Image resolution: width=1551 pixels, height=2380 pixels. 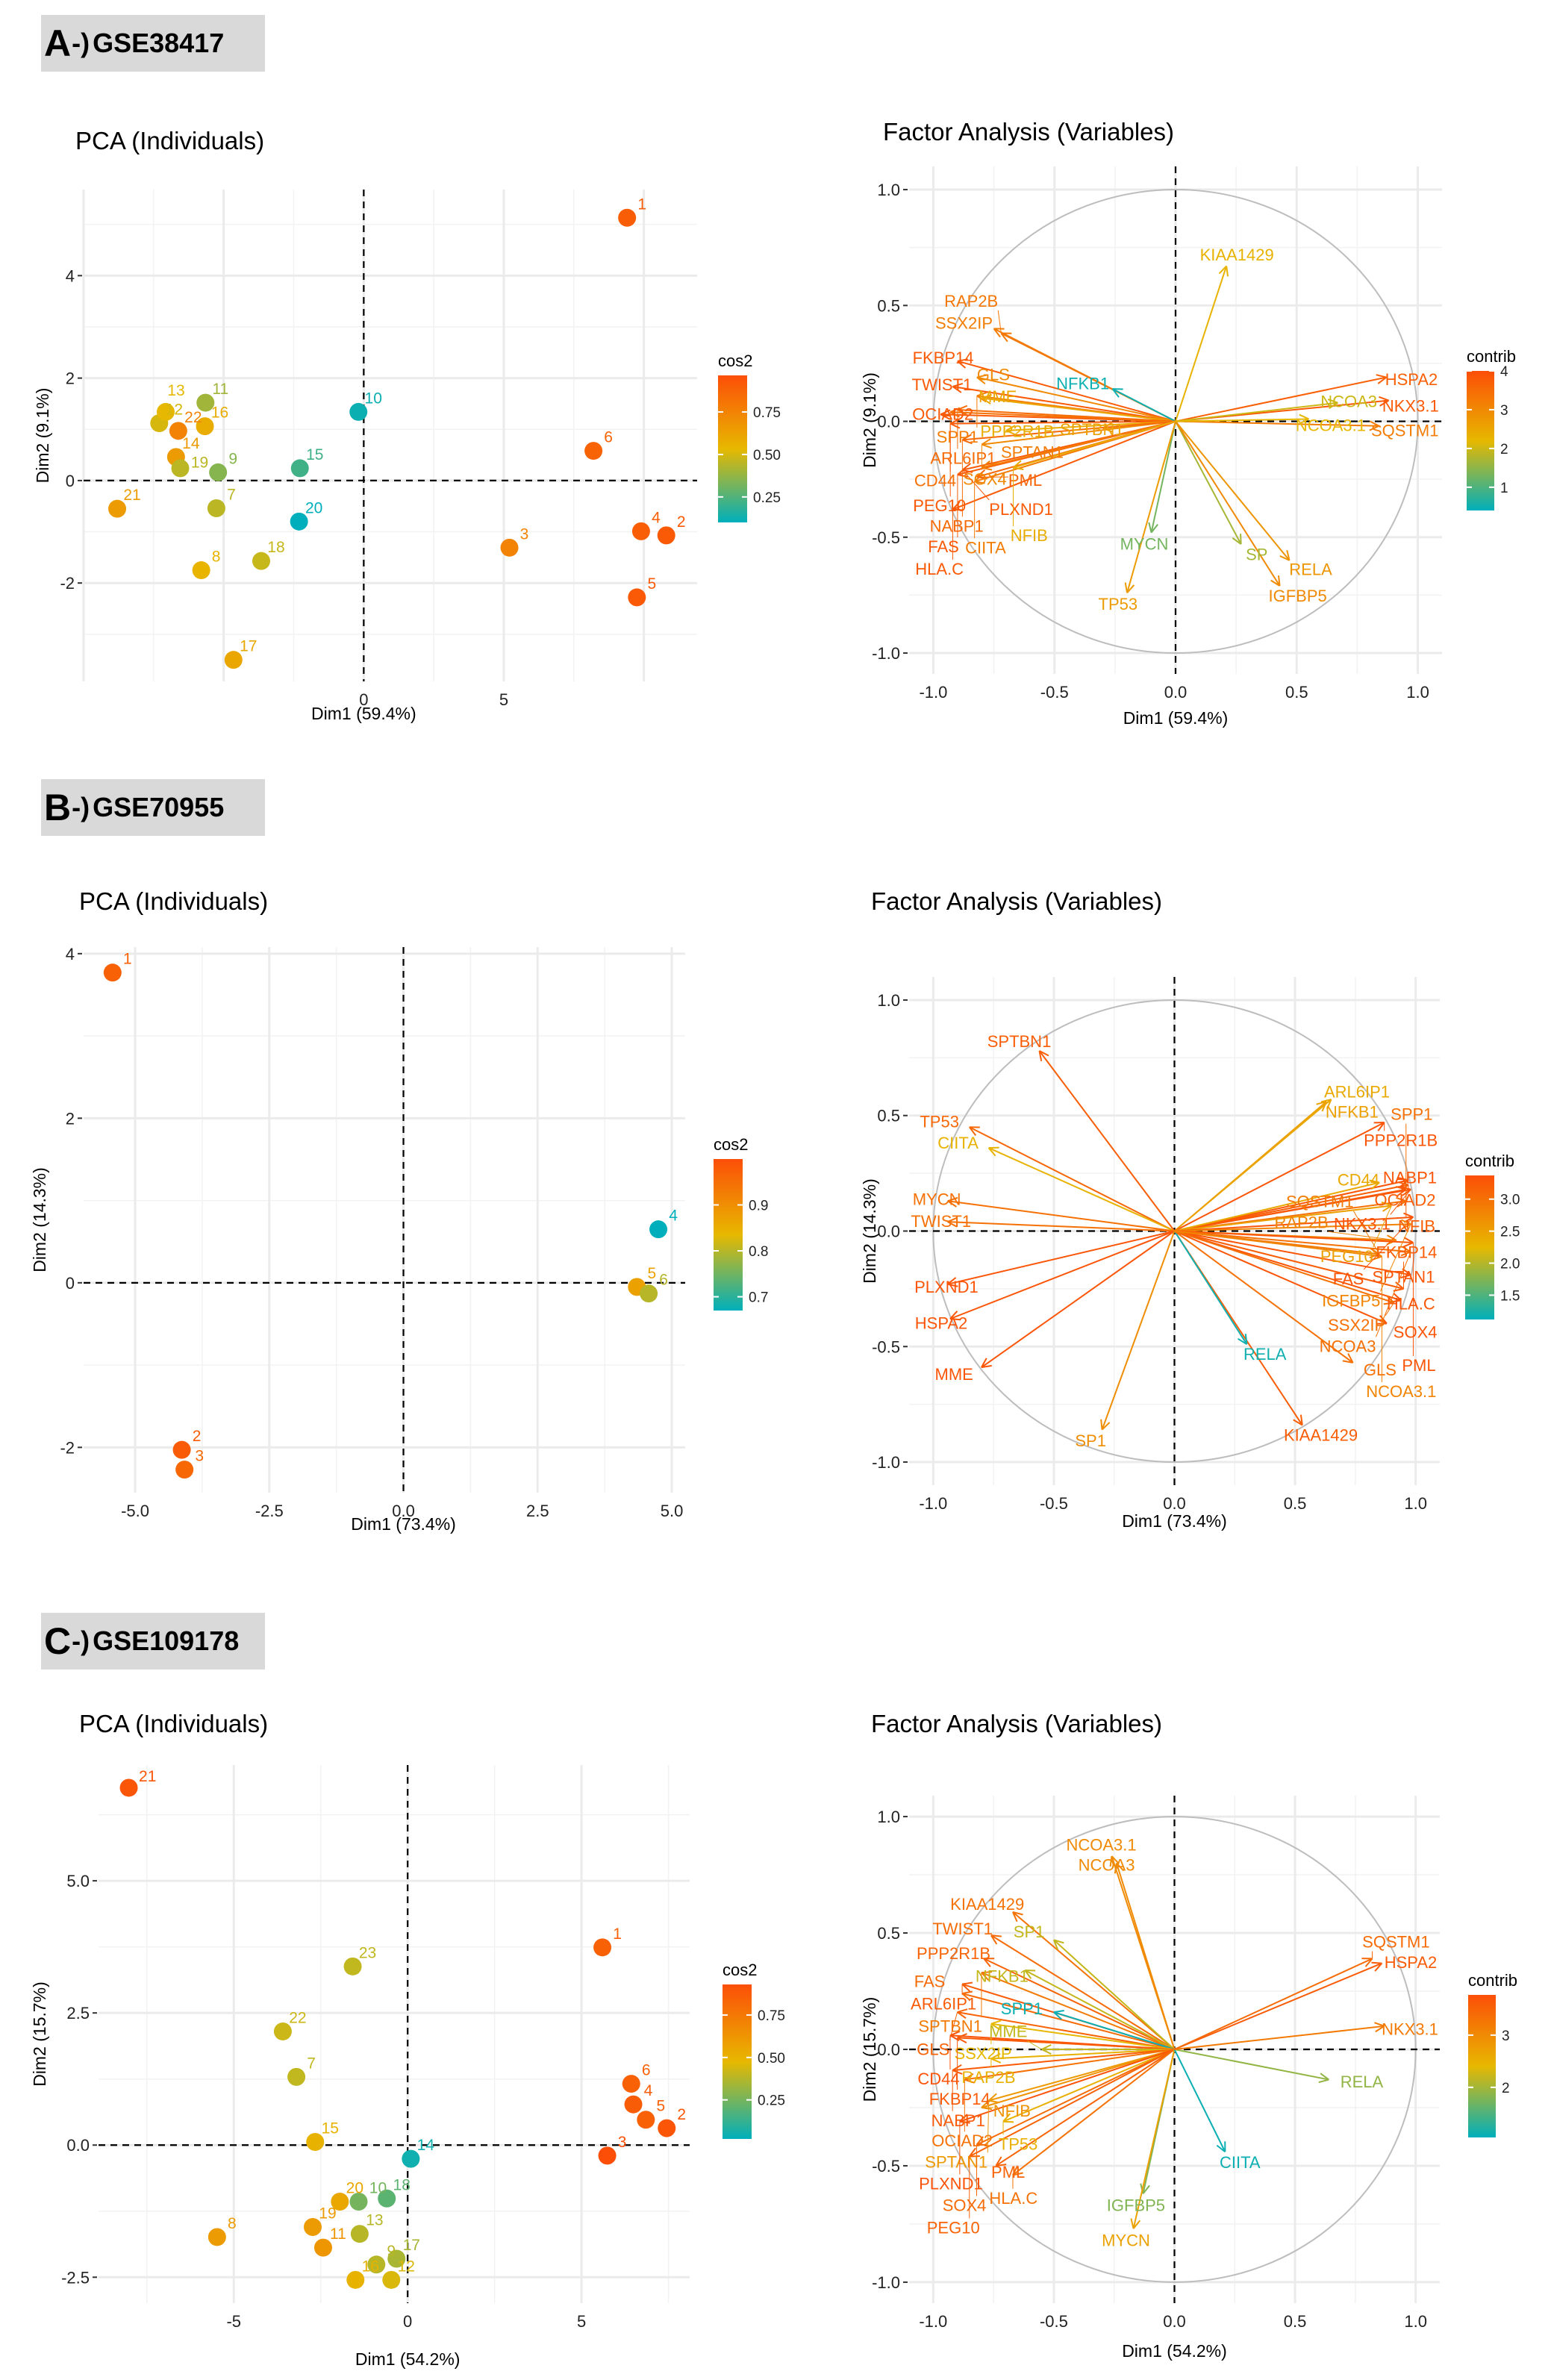 I want to click on pca-title-a: PCA (Individuals), so click(x=170, y=140).